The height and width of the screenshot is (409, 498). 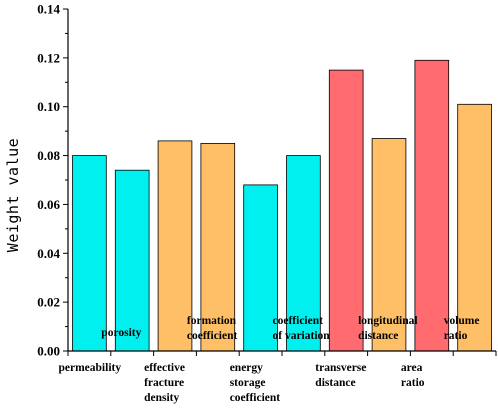 What do you see at coordinates (48, 204) in the screenshot?
I see `y-tick-label: 0.06` at bounding box center [48, 204].